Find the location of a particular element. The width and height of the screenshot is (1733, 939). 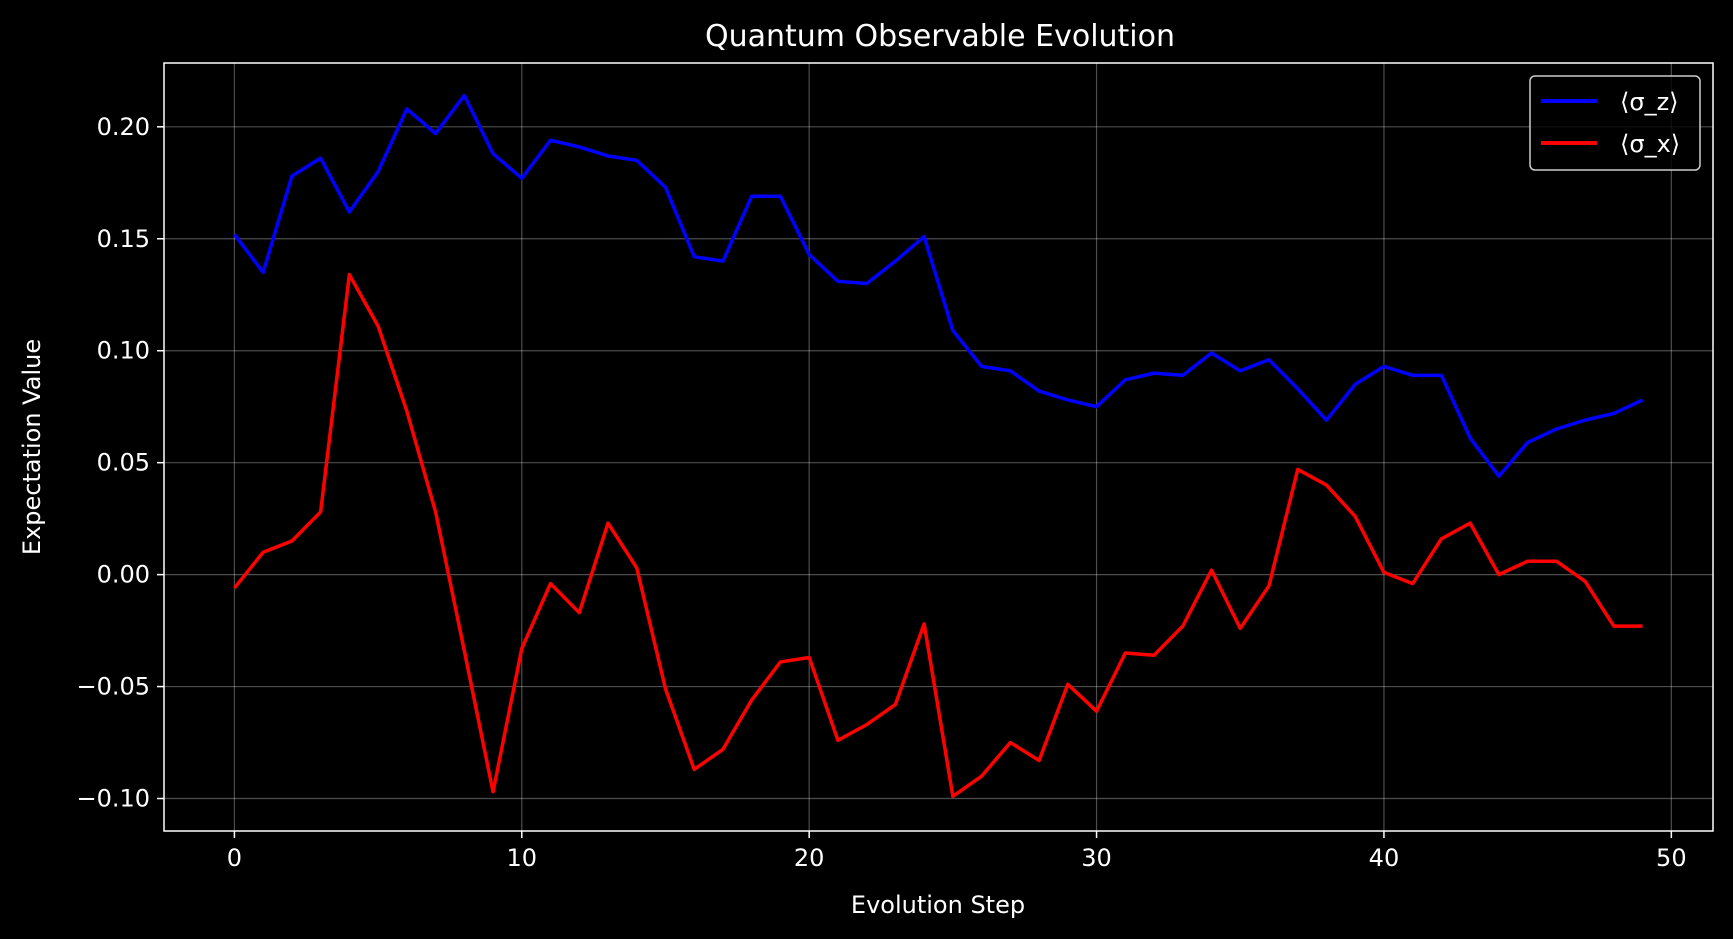

y-tick-label: 0.15 is located at coordinates (123, 239).